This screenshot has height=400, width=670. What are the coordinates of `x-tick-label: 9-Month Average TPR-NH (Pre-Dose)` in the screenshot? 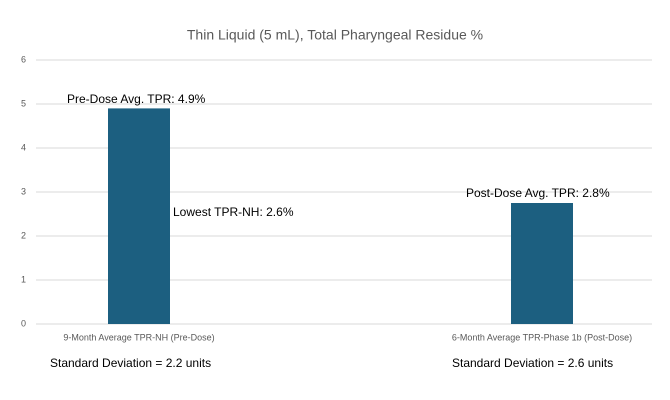 It's located at (138, 337).